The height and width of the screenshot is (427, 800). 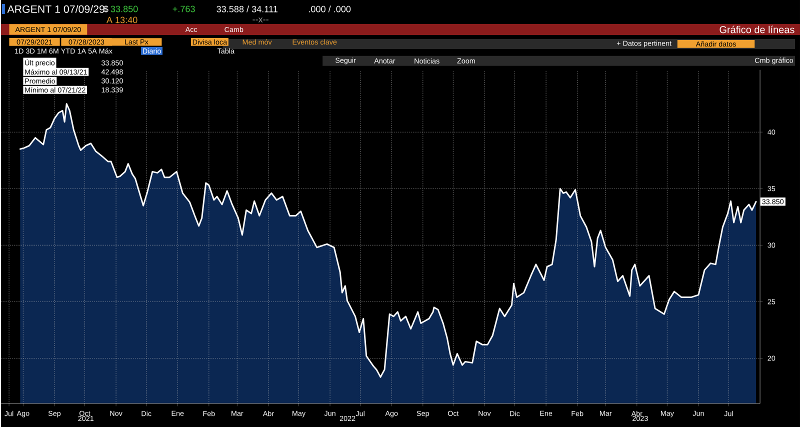 What do you see at coordinates (183, 9) in the screenshot?
I see `text: +.763` at bounding box center [183, 9].